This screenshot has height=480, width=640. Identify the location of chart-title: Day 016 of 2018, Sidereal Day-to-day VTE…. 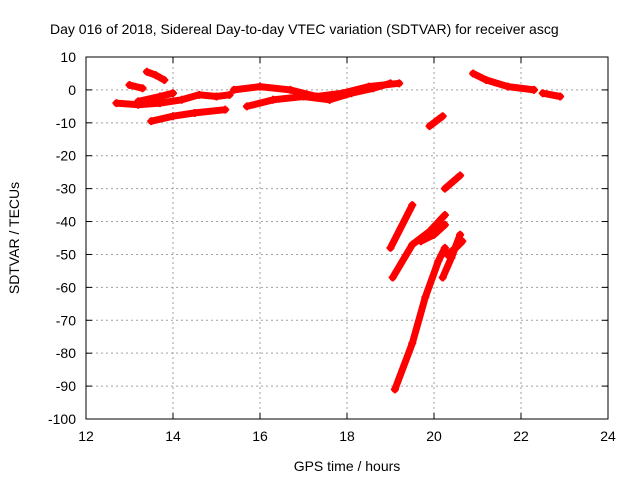
(304, 29).